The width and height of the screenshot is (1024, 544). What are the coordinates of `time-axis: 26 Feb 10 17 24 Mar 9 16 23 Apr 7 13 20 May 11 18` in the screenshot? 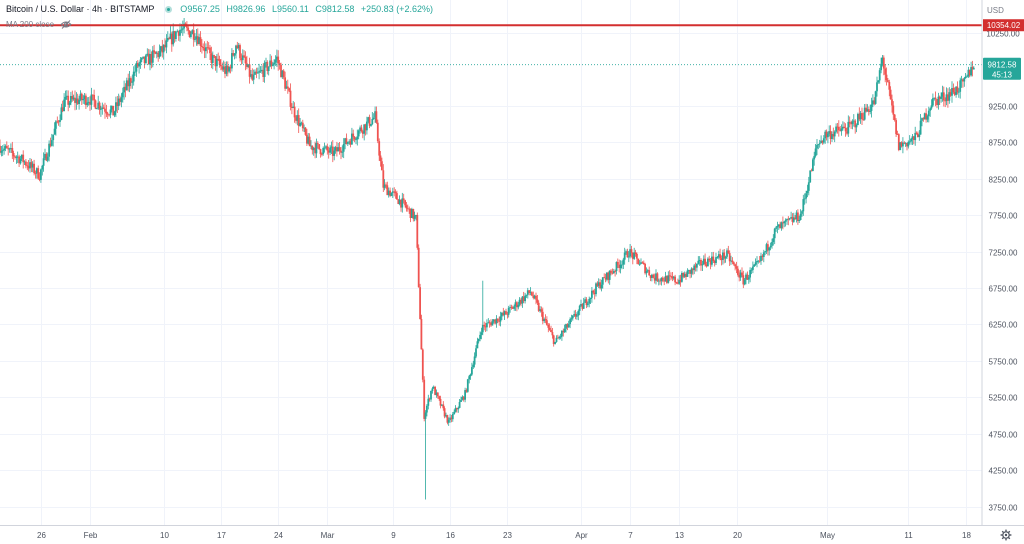 It's located at (504, 535).